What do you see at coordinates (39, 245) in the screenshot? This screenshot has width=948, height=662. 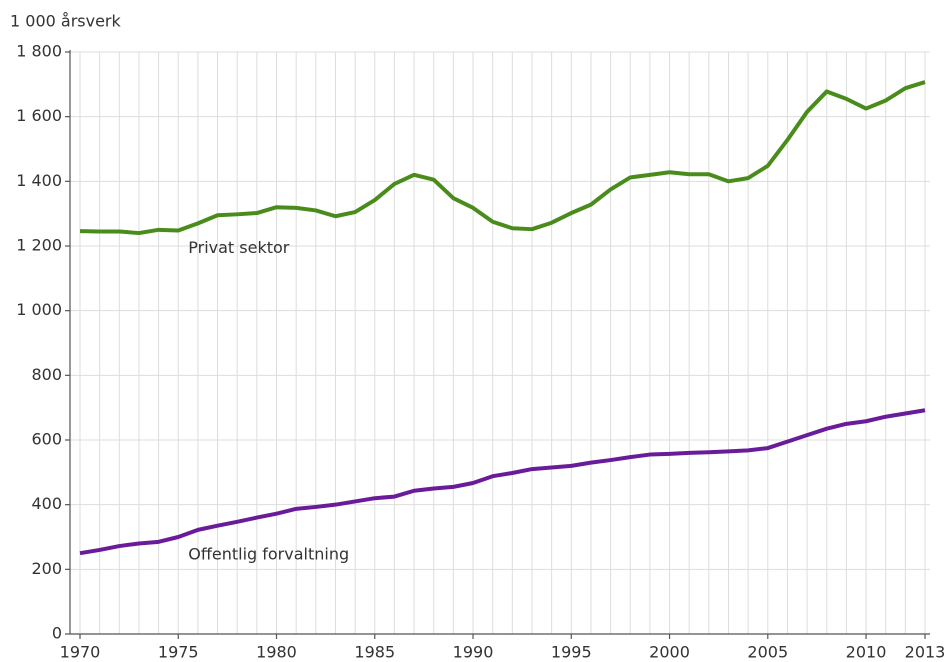 I see `y-tick-label: 1 200` at bounding box center [39, 245].